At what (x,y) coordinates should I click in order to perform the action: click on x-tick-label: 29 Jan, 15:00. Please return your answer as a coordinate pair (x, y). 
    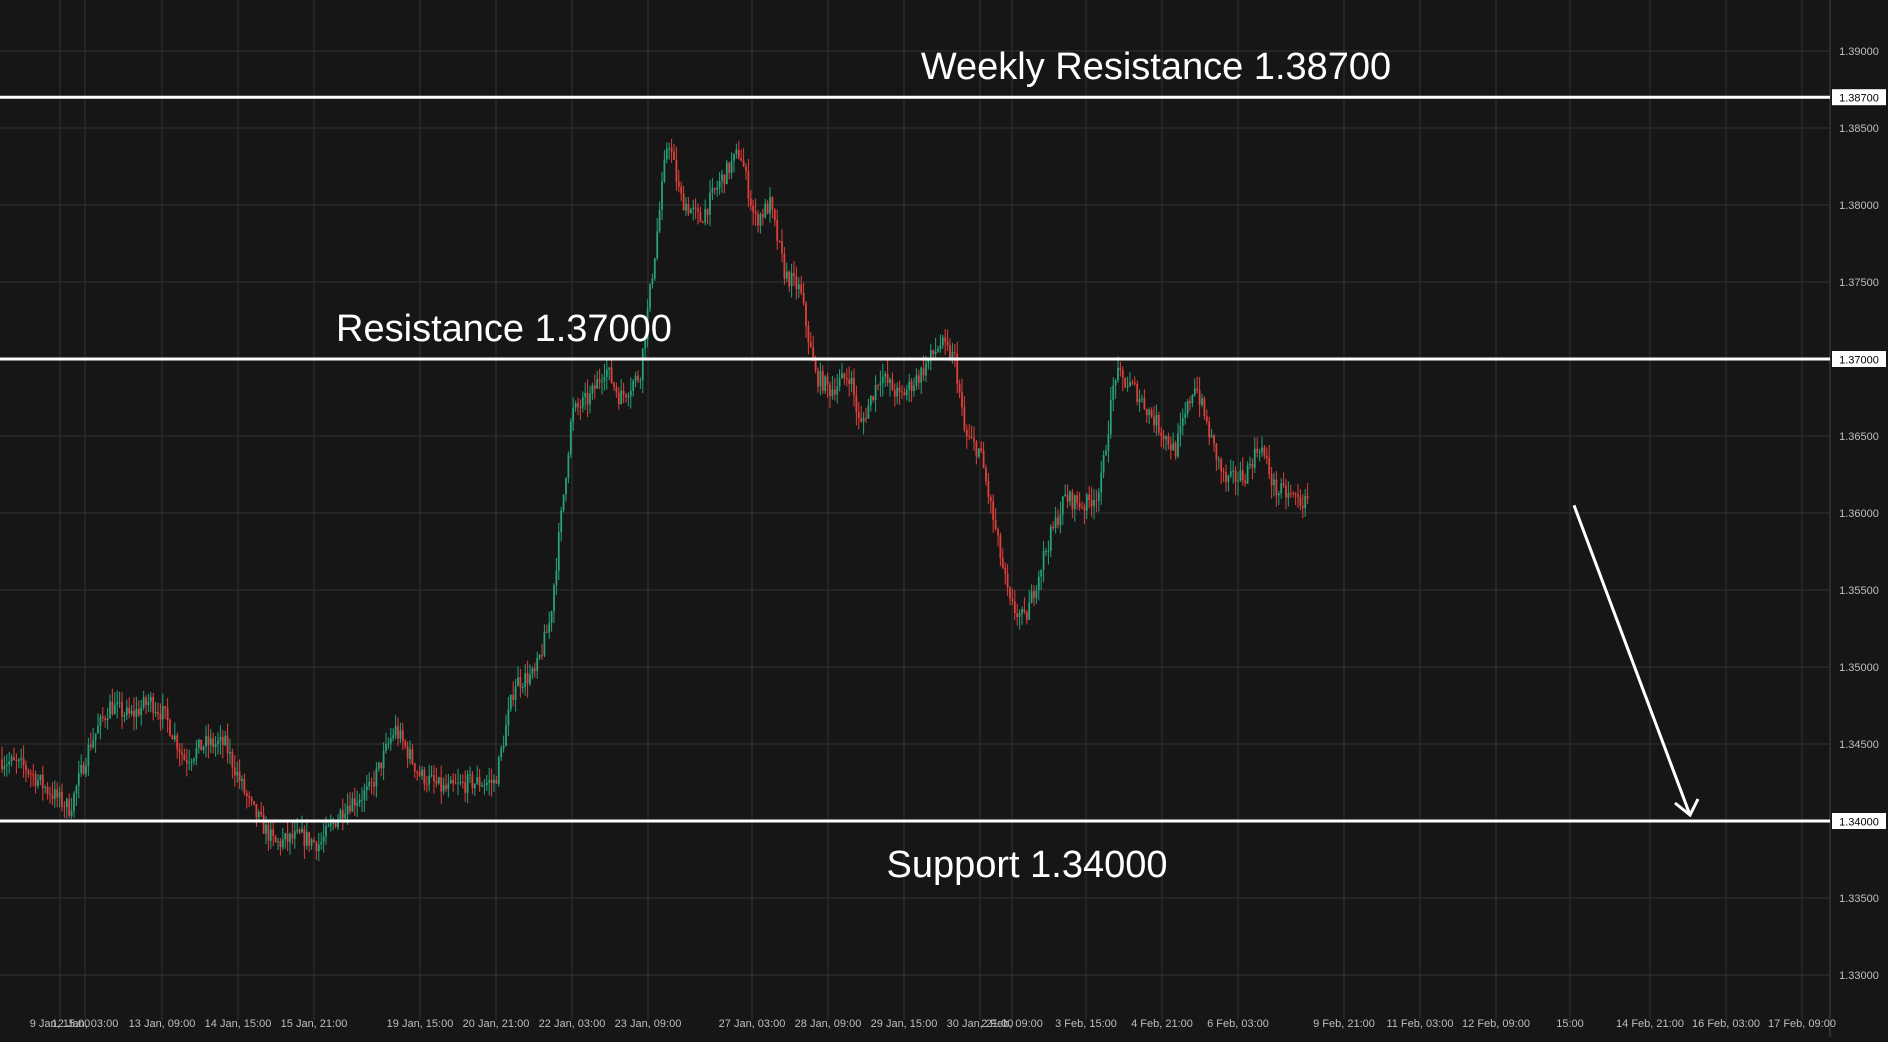
    Looking at the image, I should click on (904, 1024).